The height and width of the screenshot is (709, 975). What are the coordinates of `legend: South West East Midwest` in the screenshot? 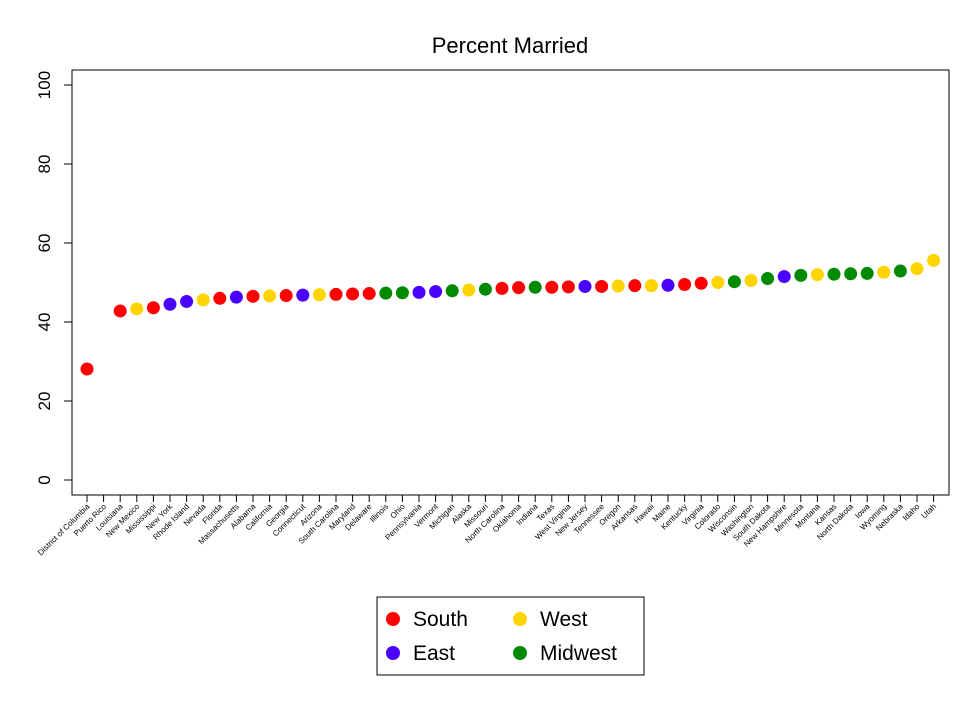 It's located at (510, 636).